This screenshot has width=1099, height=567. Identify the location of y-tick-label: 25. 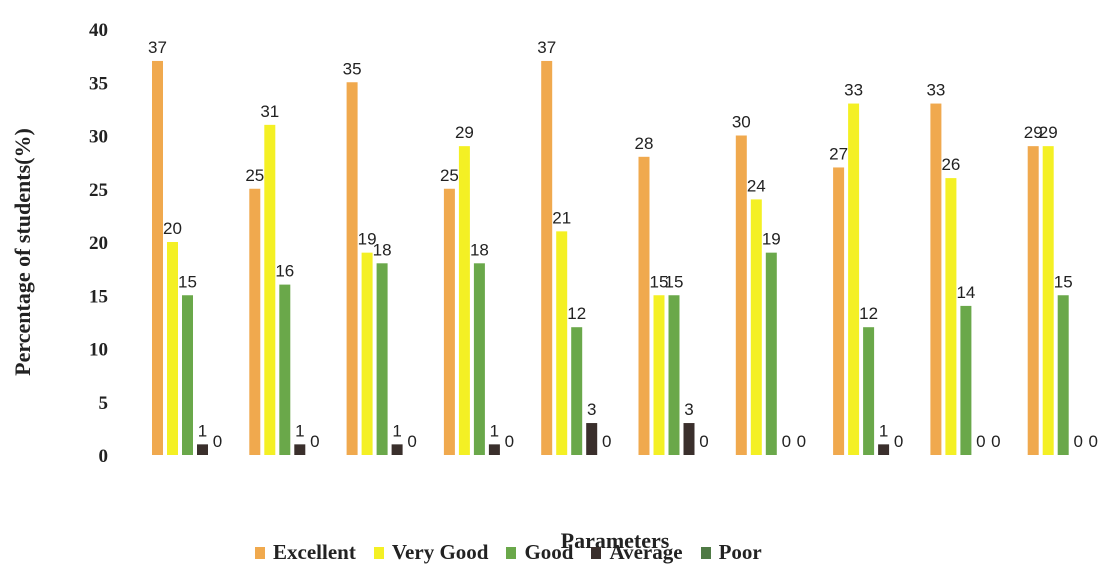
(98, 190).